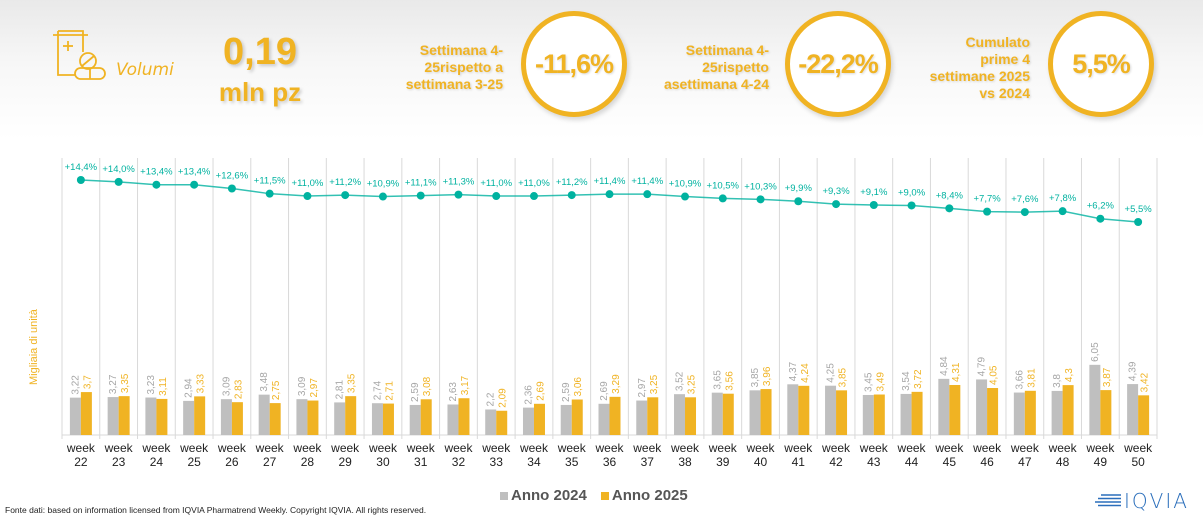  Describe the element at coordinates (1138, 462) in the screenshot. I see `x-tick-label-number: 50` at that location.